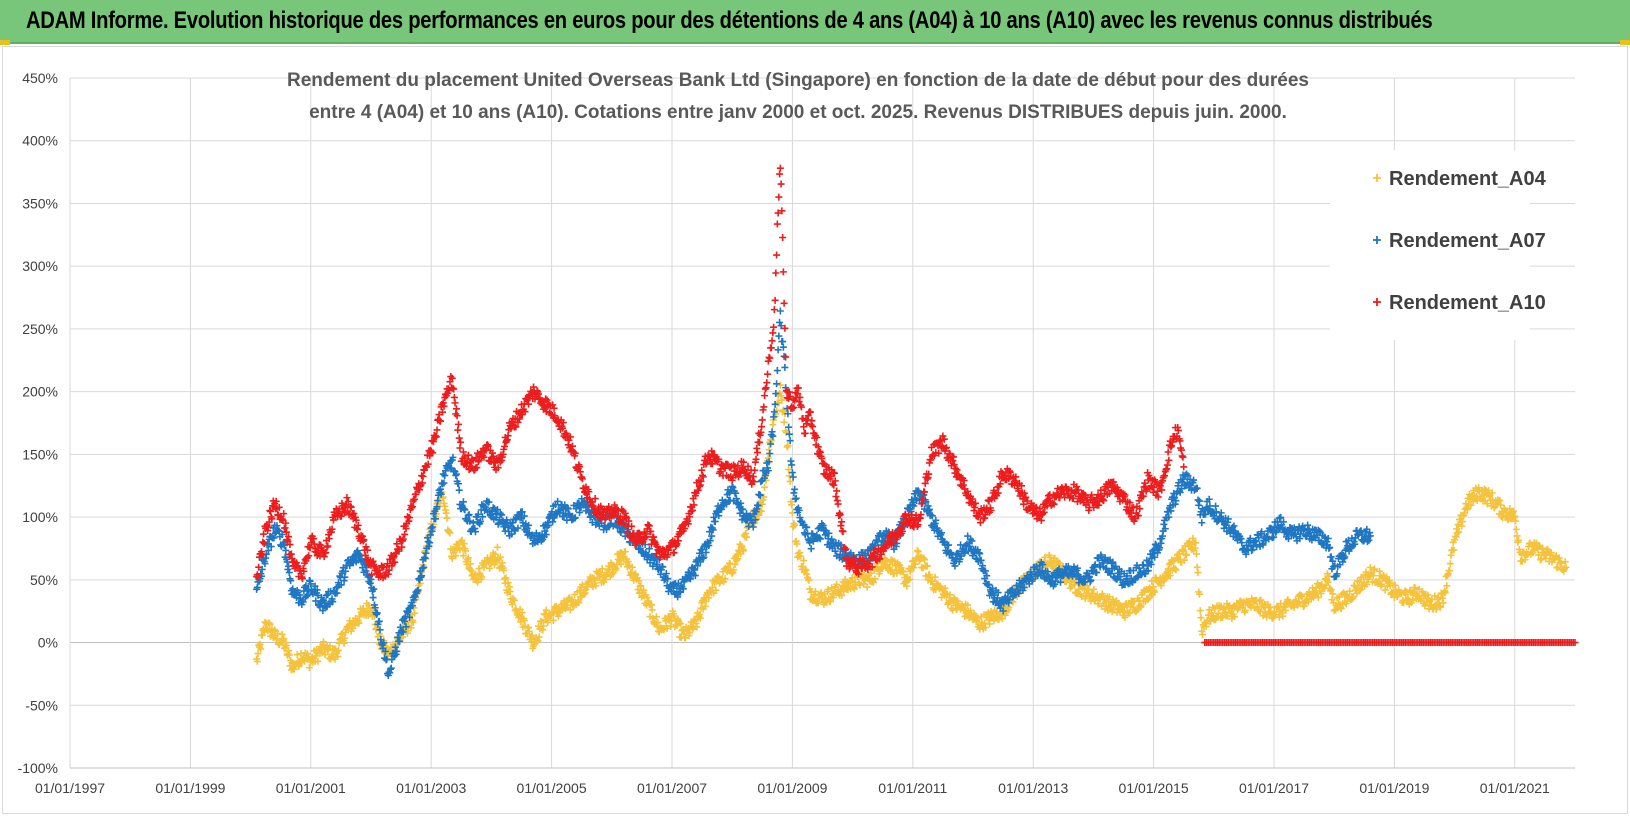  I want to click on y-tick-label: 50%, so click(44, 580).